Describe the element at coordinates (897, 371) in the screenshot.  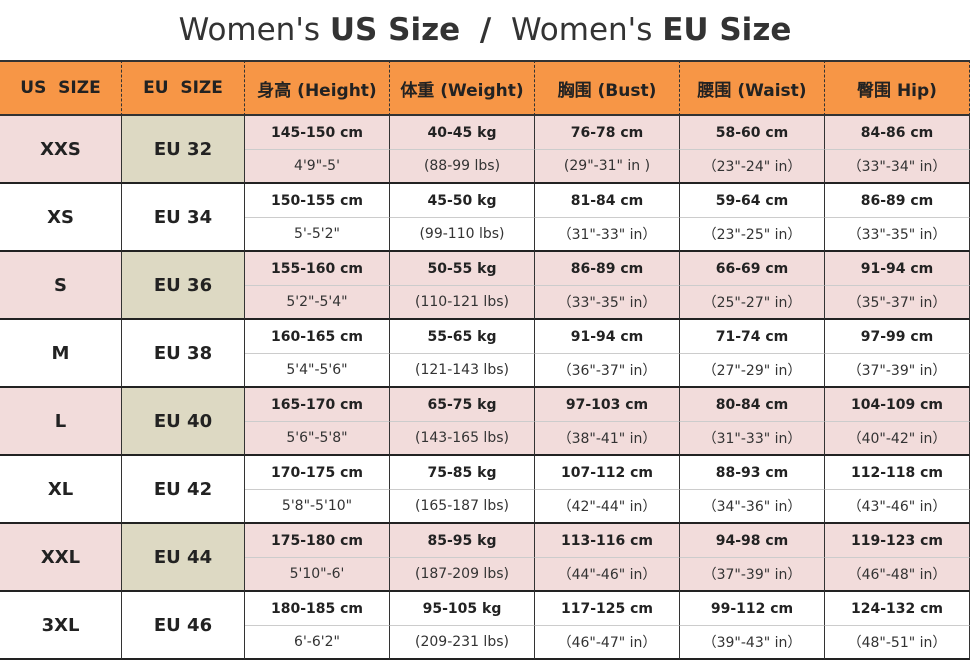
I see `imperial-value: （37"-39" in）` at that location.